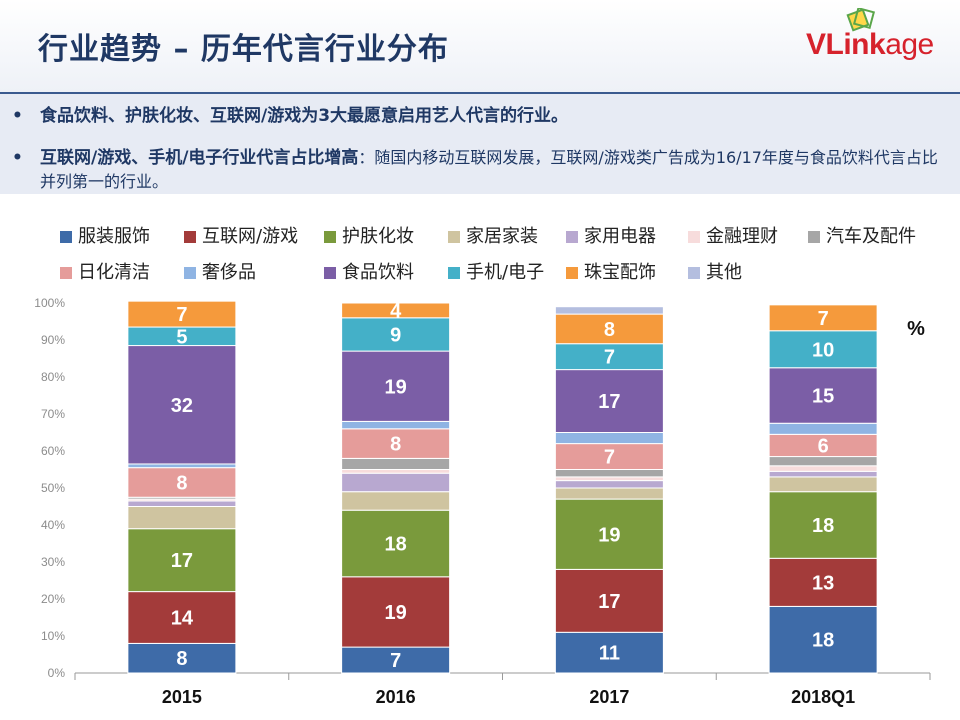  Describe the element at coordinates (620, 272) in the screenshot. I see `legend-label: 珠宝配饰` at that location.